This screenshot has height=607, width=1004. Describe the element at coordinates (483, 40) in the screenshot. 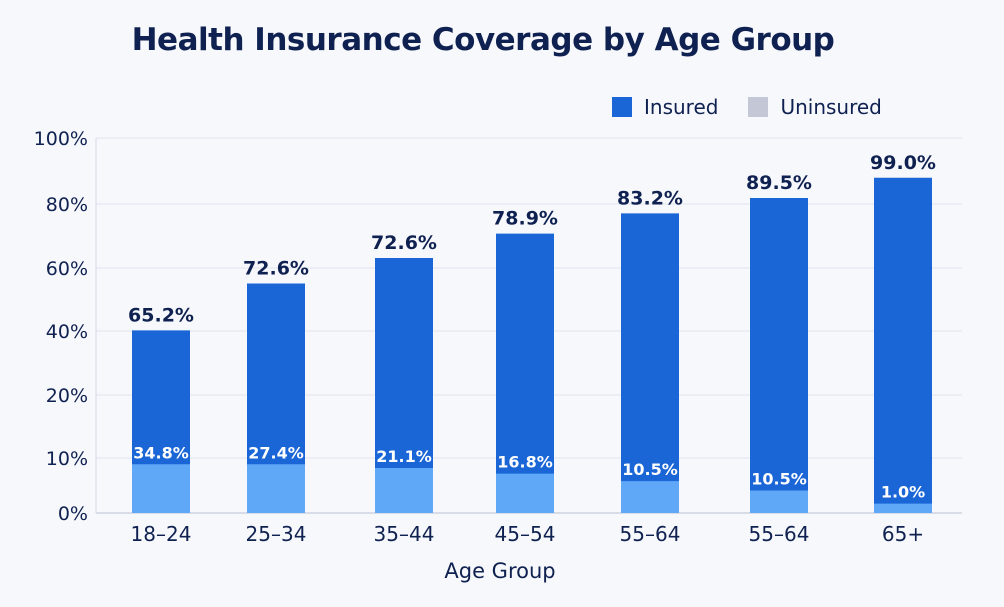

I see `chart-title: Health Insurance Coverage by Age Group` at that location.